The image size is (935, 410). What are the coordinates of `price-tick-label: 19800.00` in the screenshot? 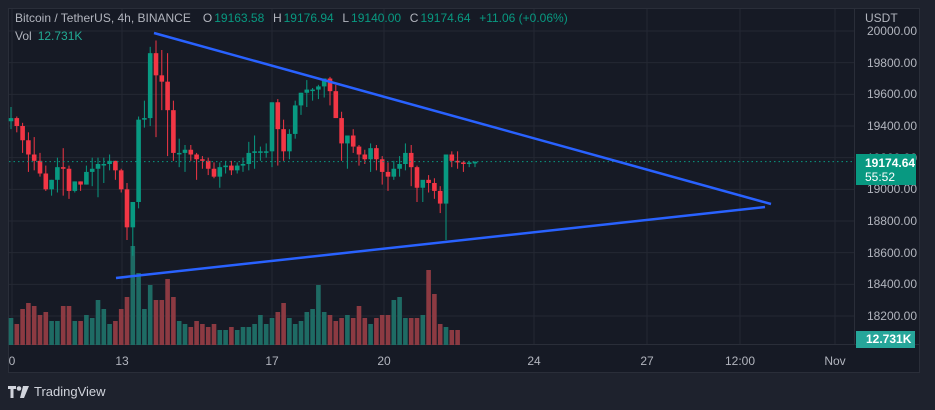 It's located at (891, 62).